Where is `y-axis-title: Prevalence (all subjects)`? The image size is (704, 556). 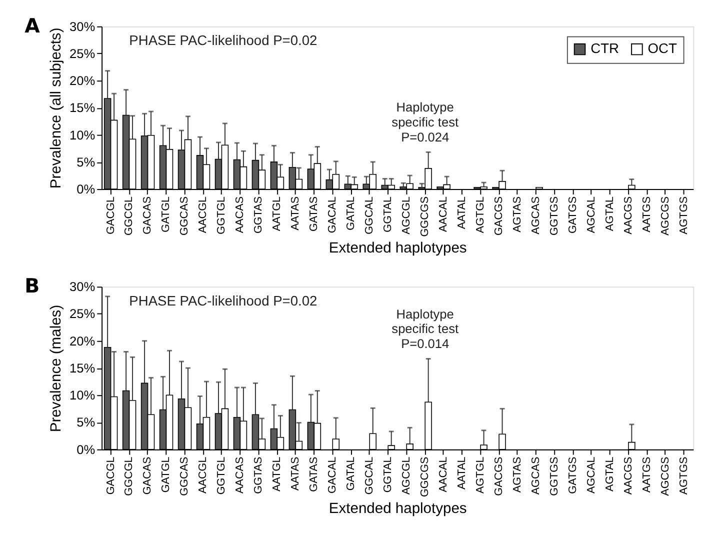
y-axis-title: Prevalence (all subjects) is located at coordinates (56, 108).